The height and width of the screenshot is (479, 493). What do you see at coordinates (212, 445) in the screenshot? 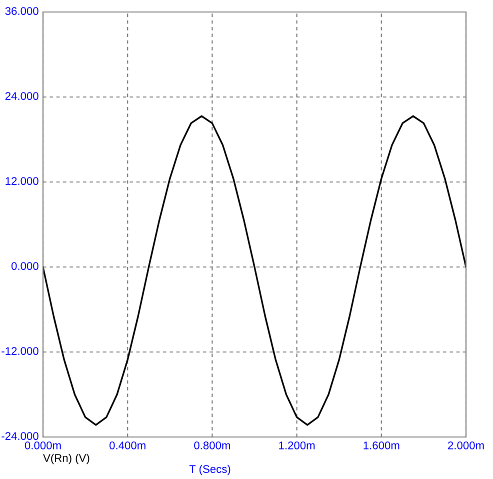
I see `x-tick-label: 0.800m` at bounding box center [212, 445].